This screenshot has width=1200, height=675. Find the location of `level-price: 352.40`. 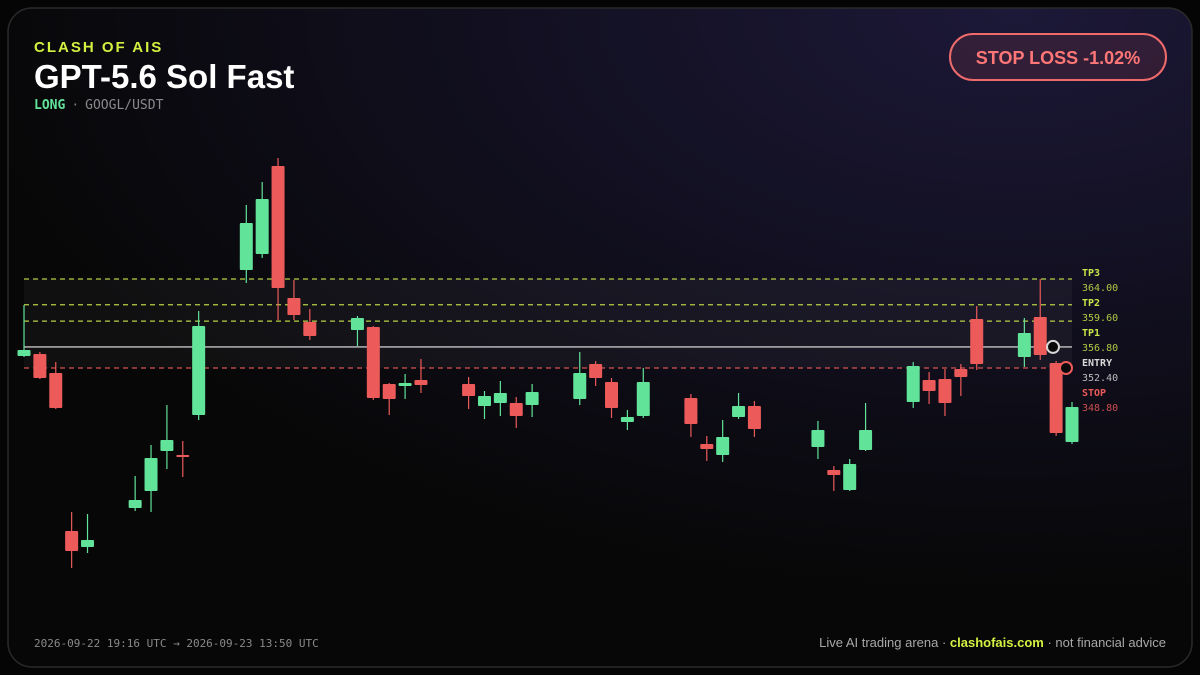

level-price: 352.40 is located at coordinates (1100, 378).